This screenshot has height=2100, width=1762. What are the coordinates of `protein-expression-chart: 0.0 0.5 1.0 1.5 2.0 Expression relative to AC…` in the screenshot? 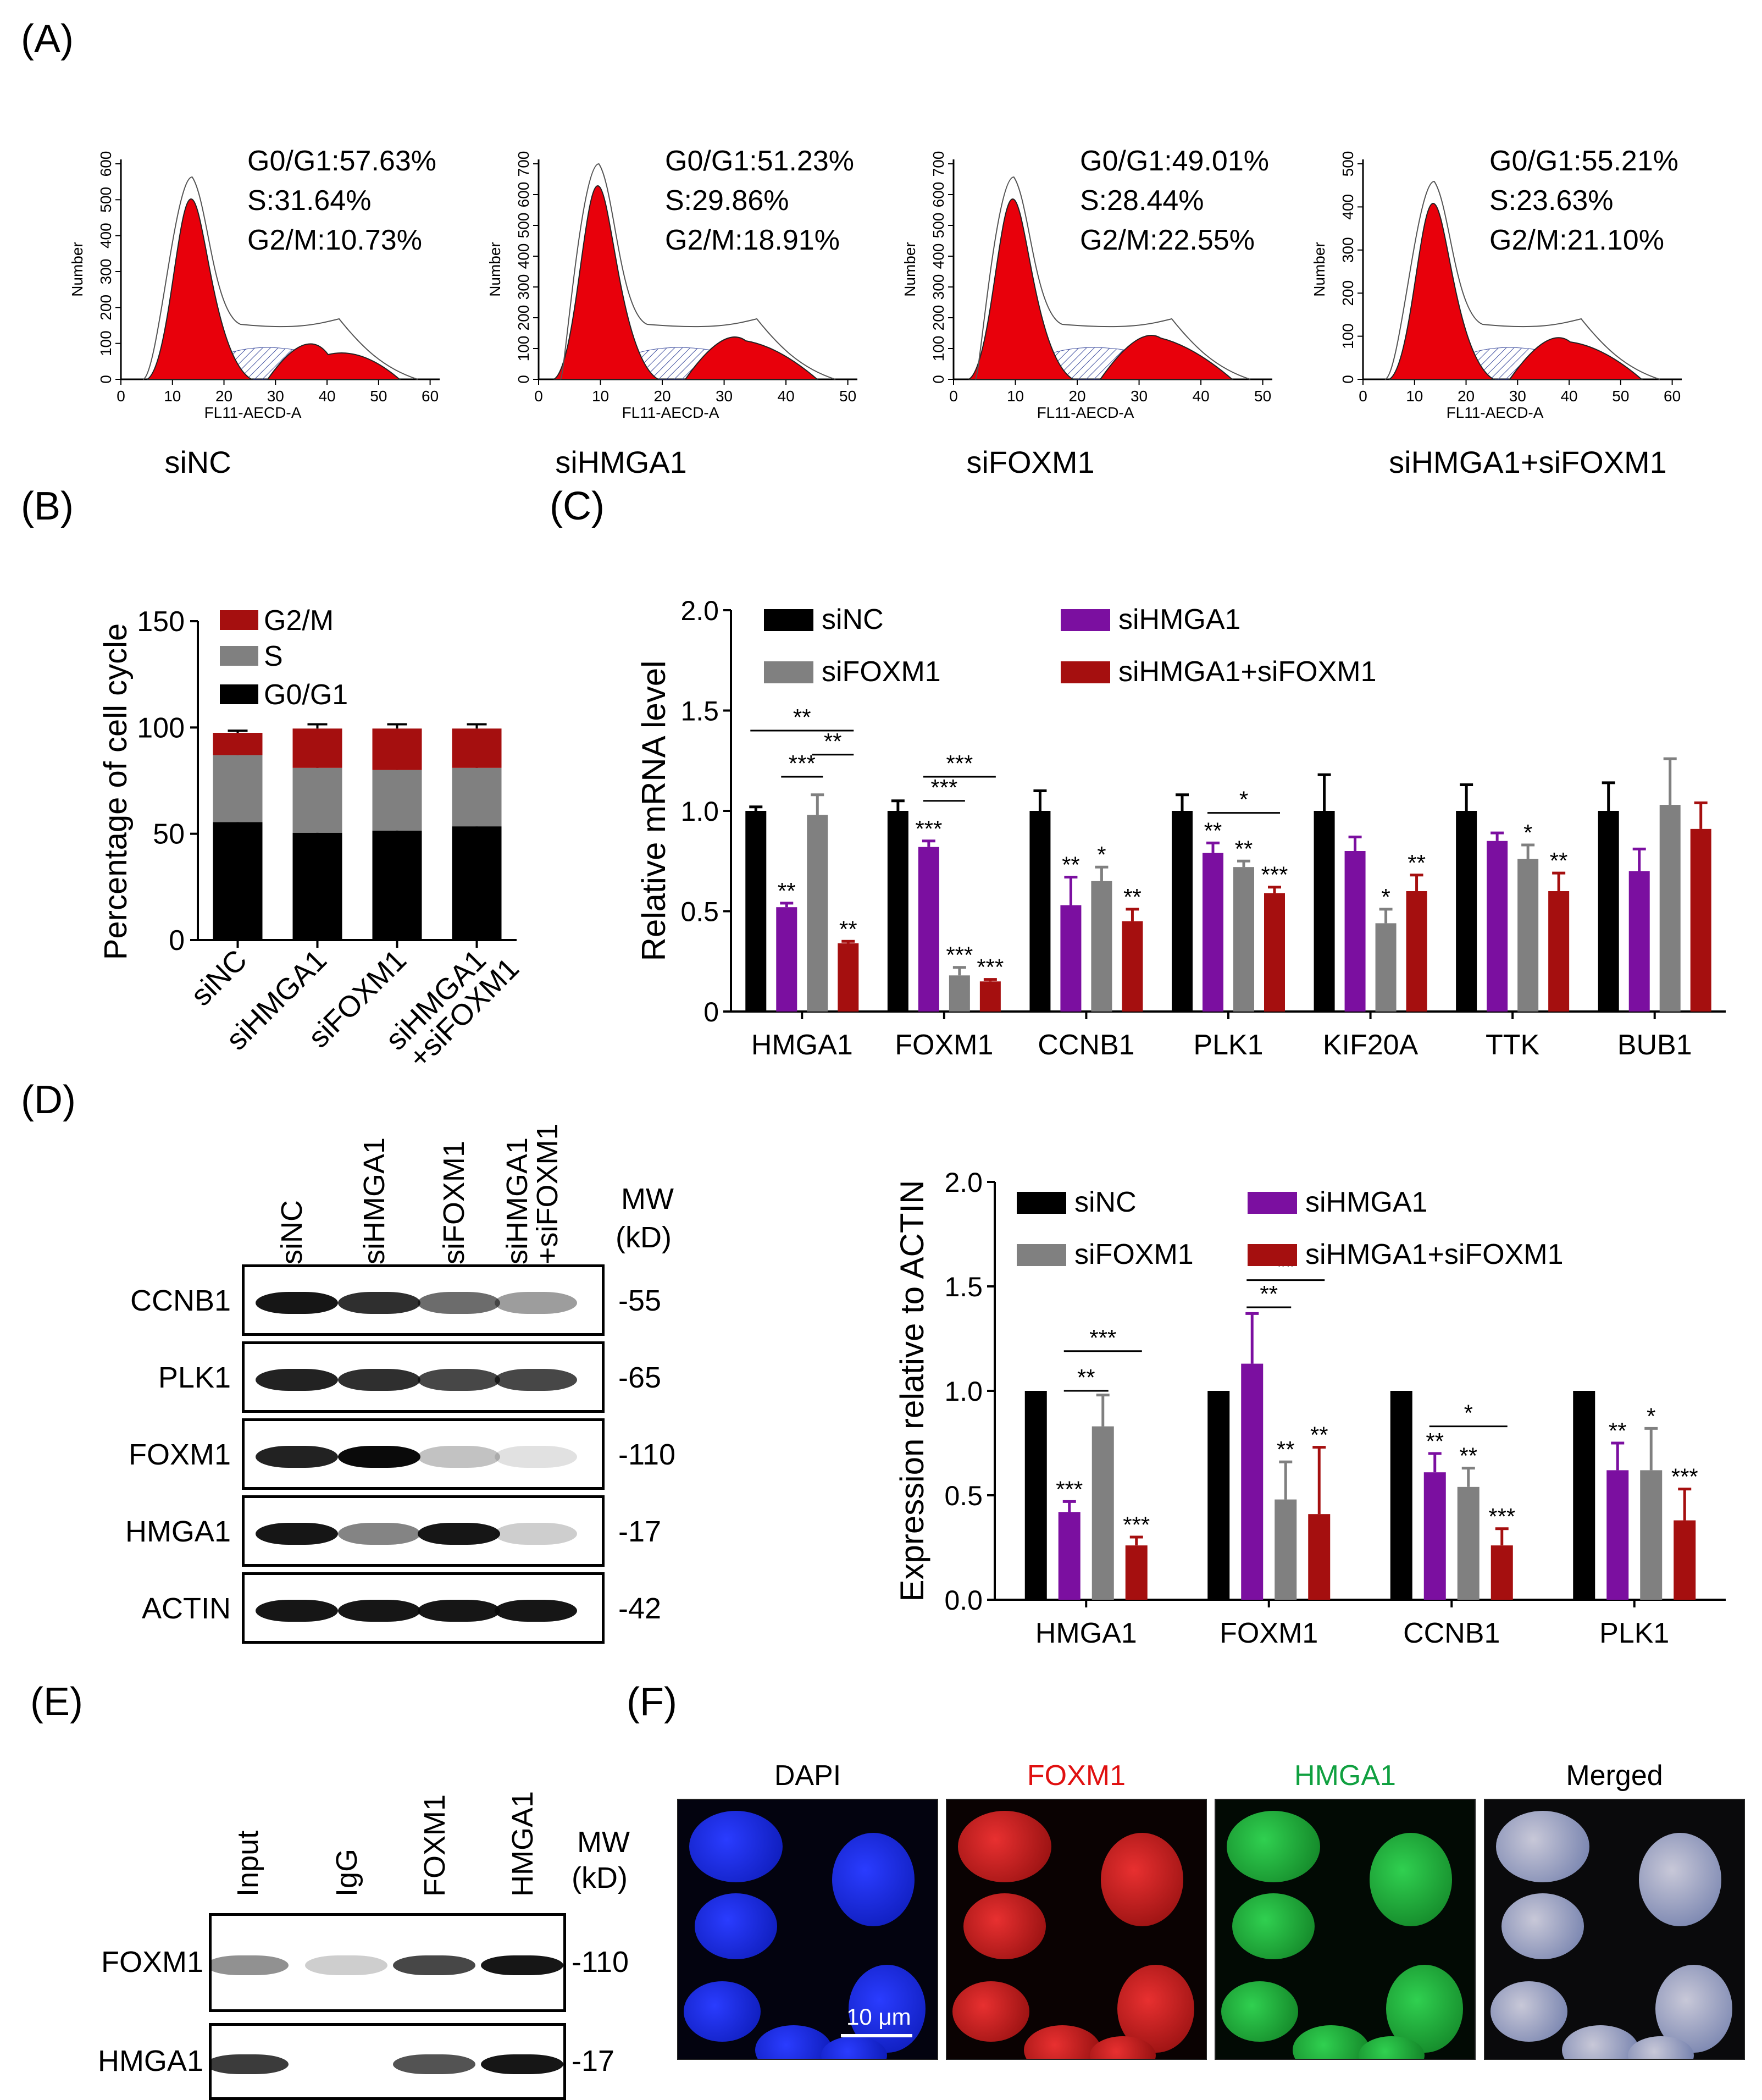 It's located at (1310, 1408).